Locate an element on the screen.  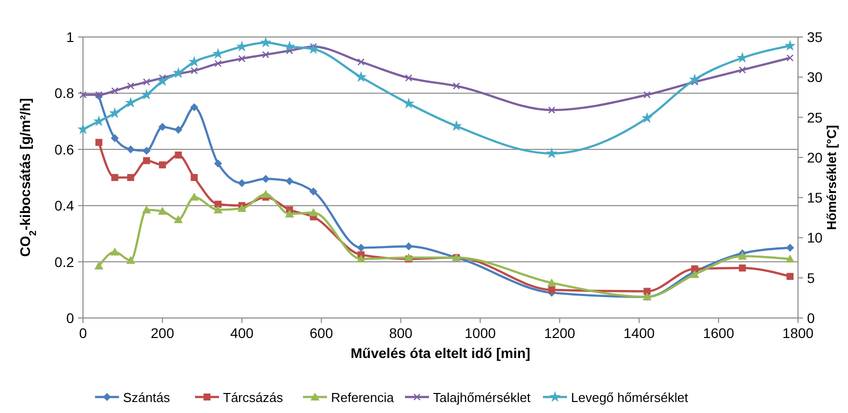
x-tick-label: 600 is located at coordinates (322, 333).